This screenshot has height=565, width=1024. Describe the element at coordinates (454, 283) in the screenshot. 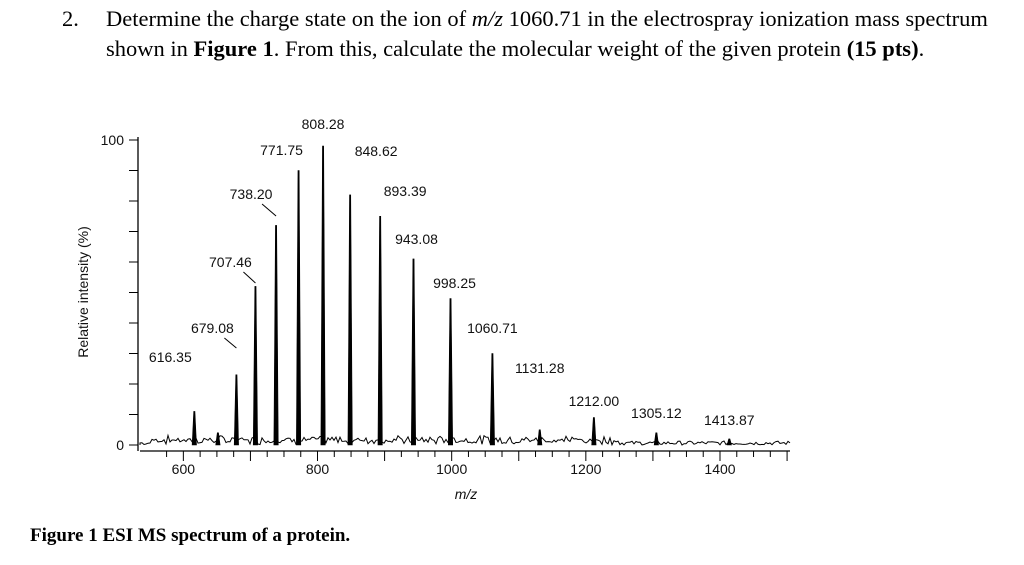

I see `peak-label: 998.25` at that location.